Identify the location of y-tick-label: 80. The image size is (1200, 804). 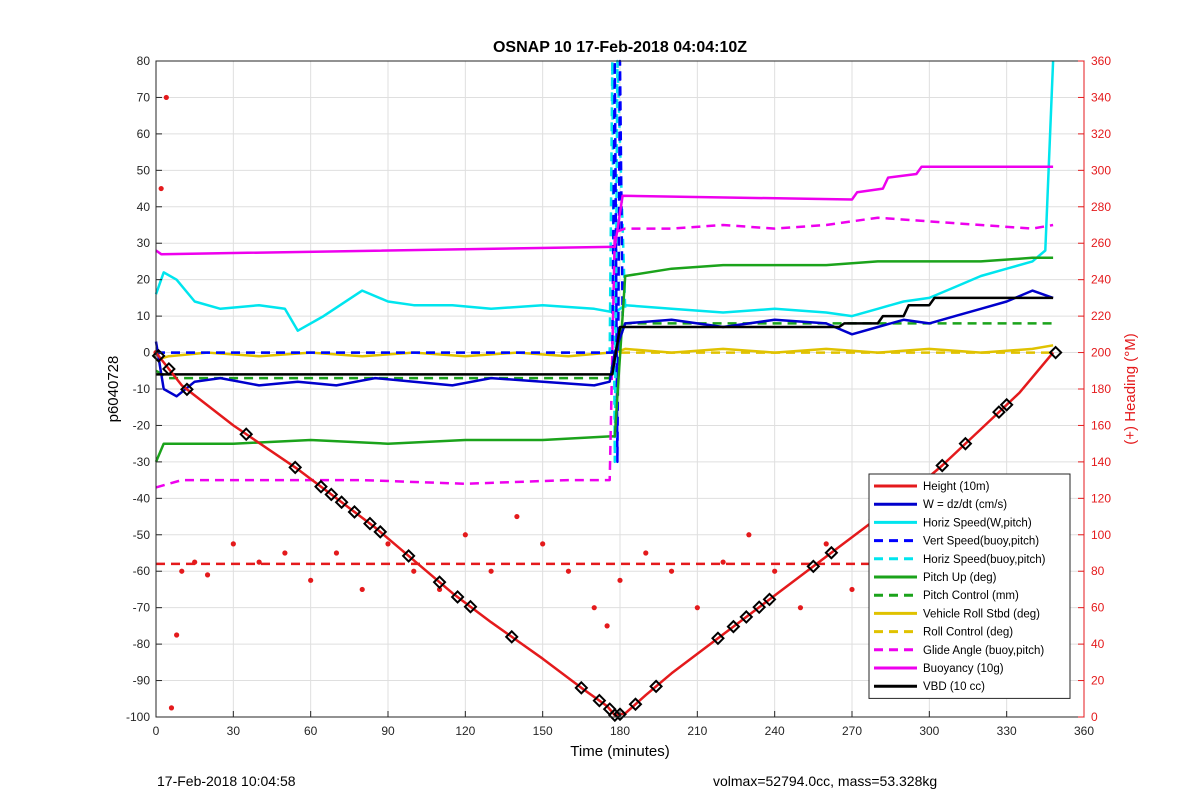
(144, 61).